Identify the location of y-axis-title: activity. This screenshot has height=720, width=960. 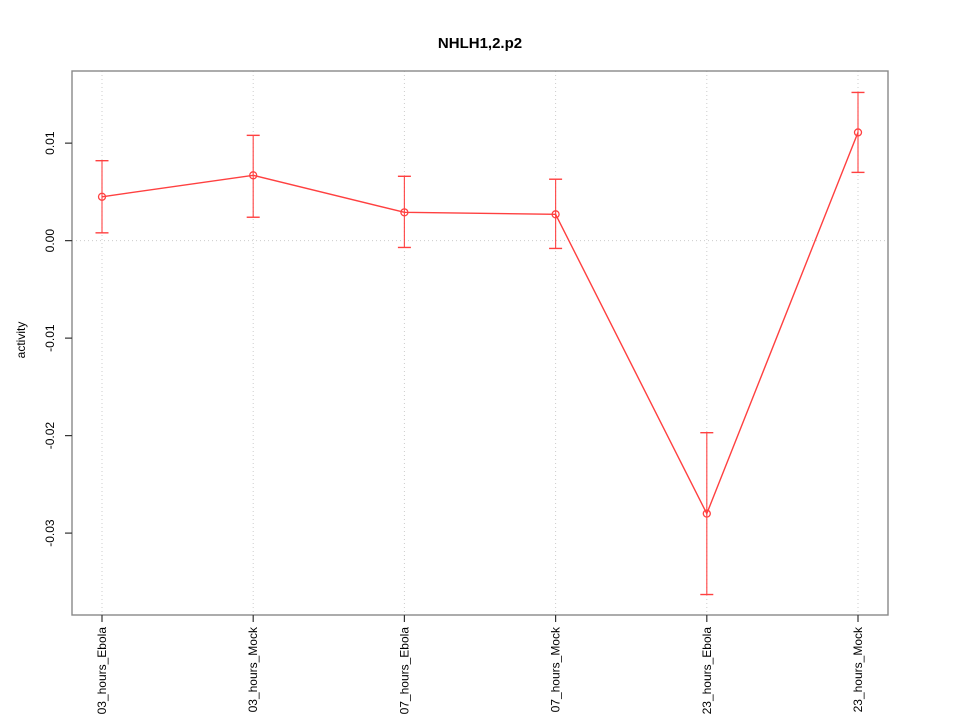
(21, 340).